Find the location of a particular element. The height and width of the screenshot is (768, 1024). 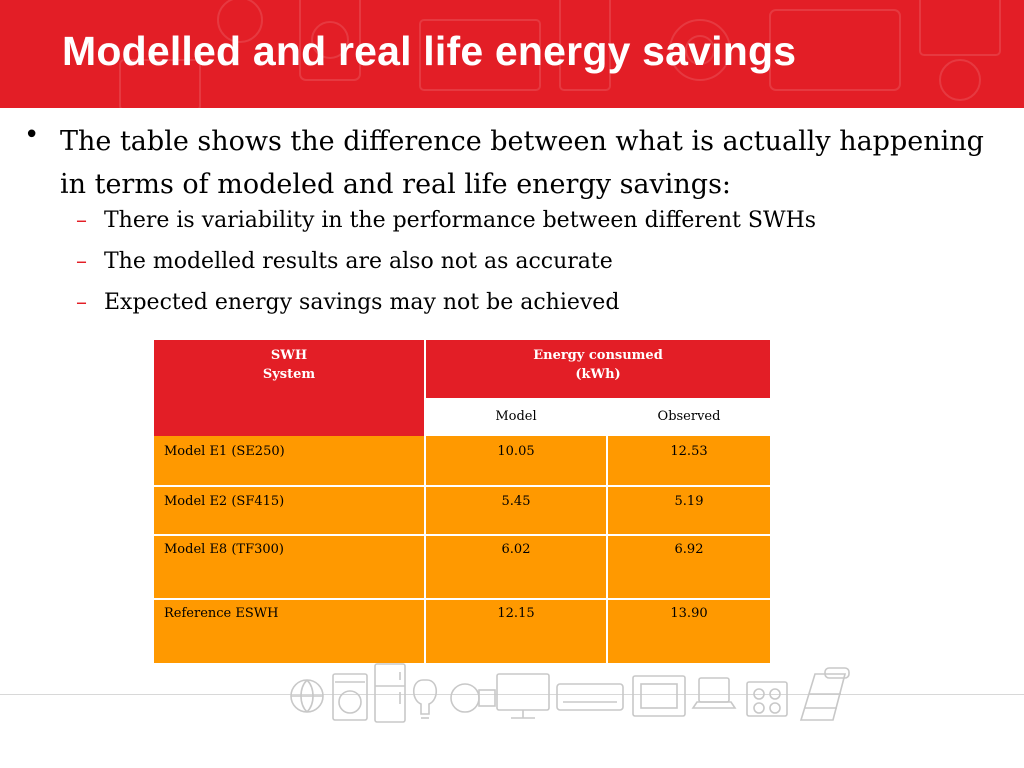

heat-pump-icon is located at coordinates (473, 698).